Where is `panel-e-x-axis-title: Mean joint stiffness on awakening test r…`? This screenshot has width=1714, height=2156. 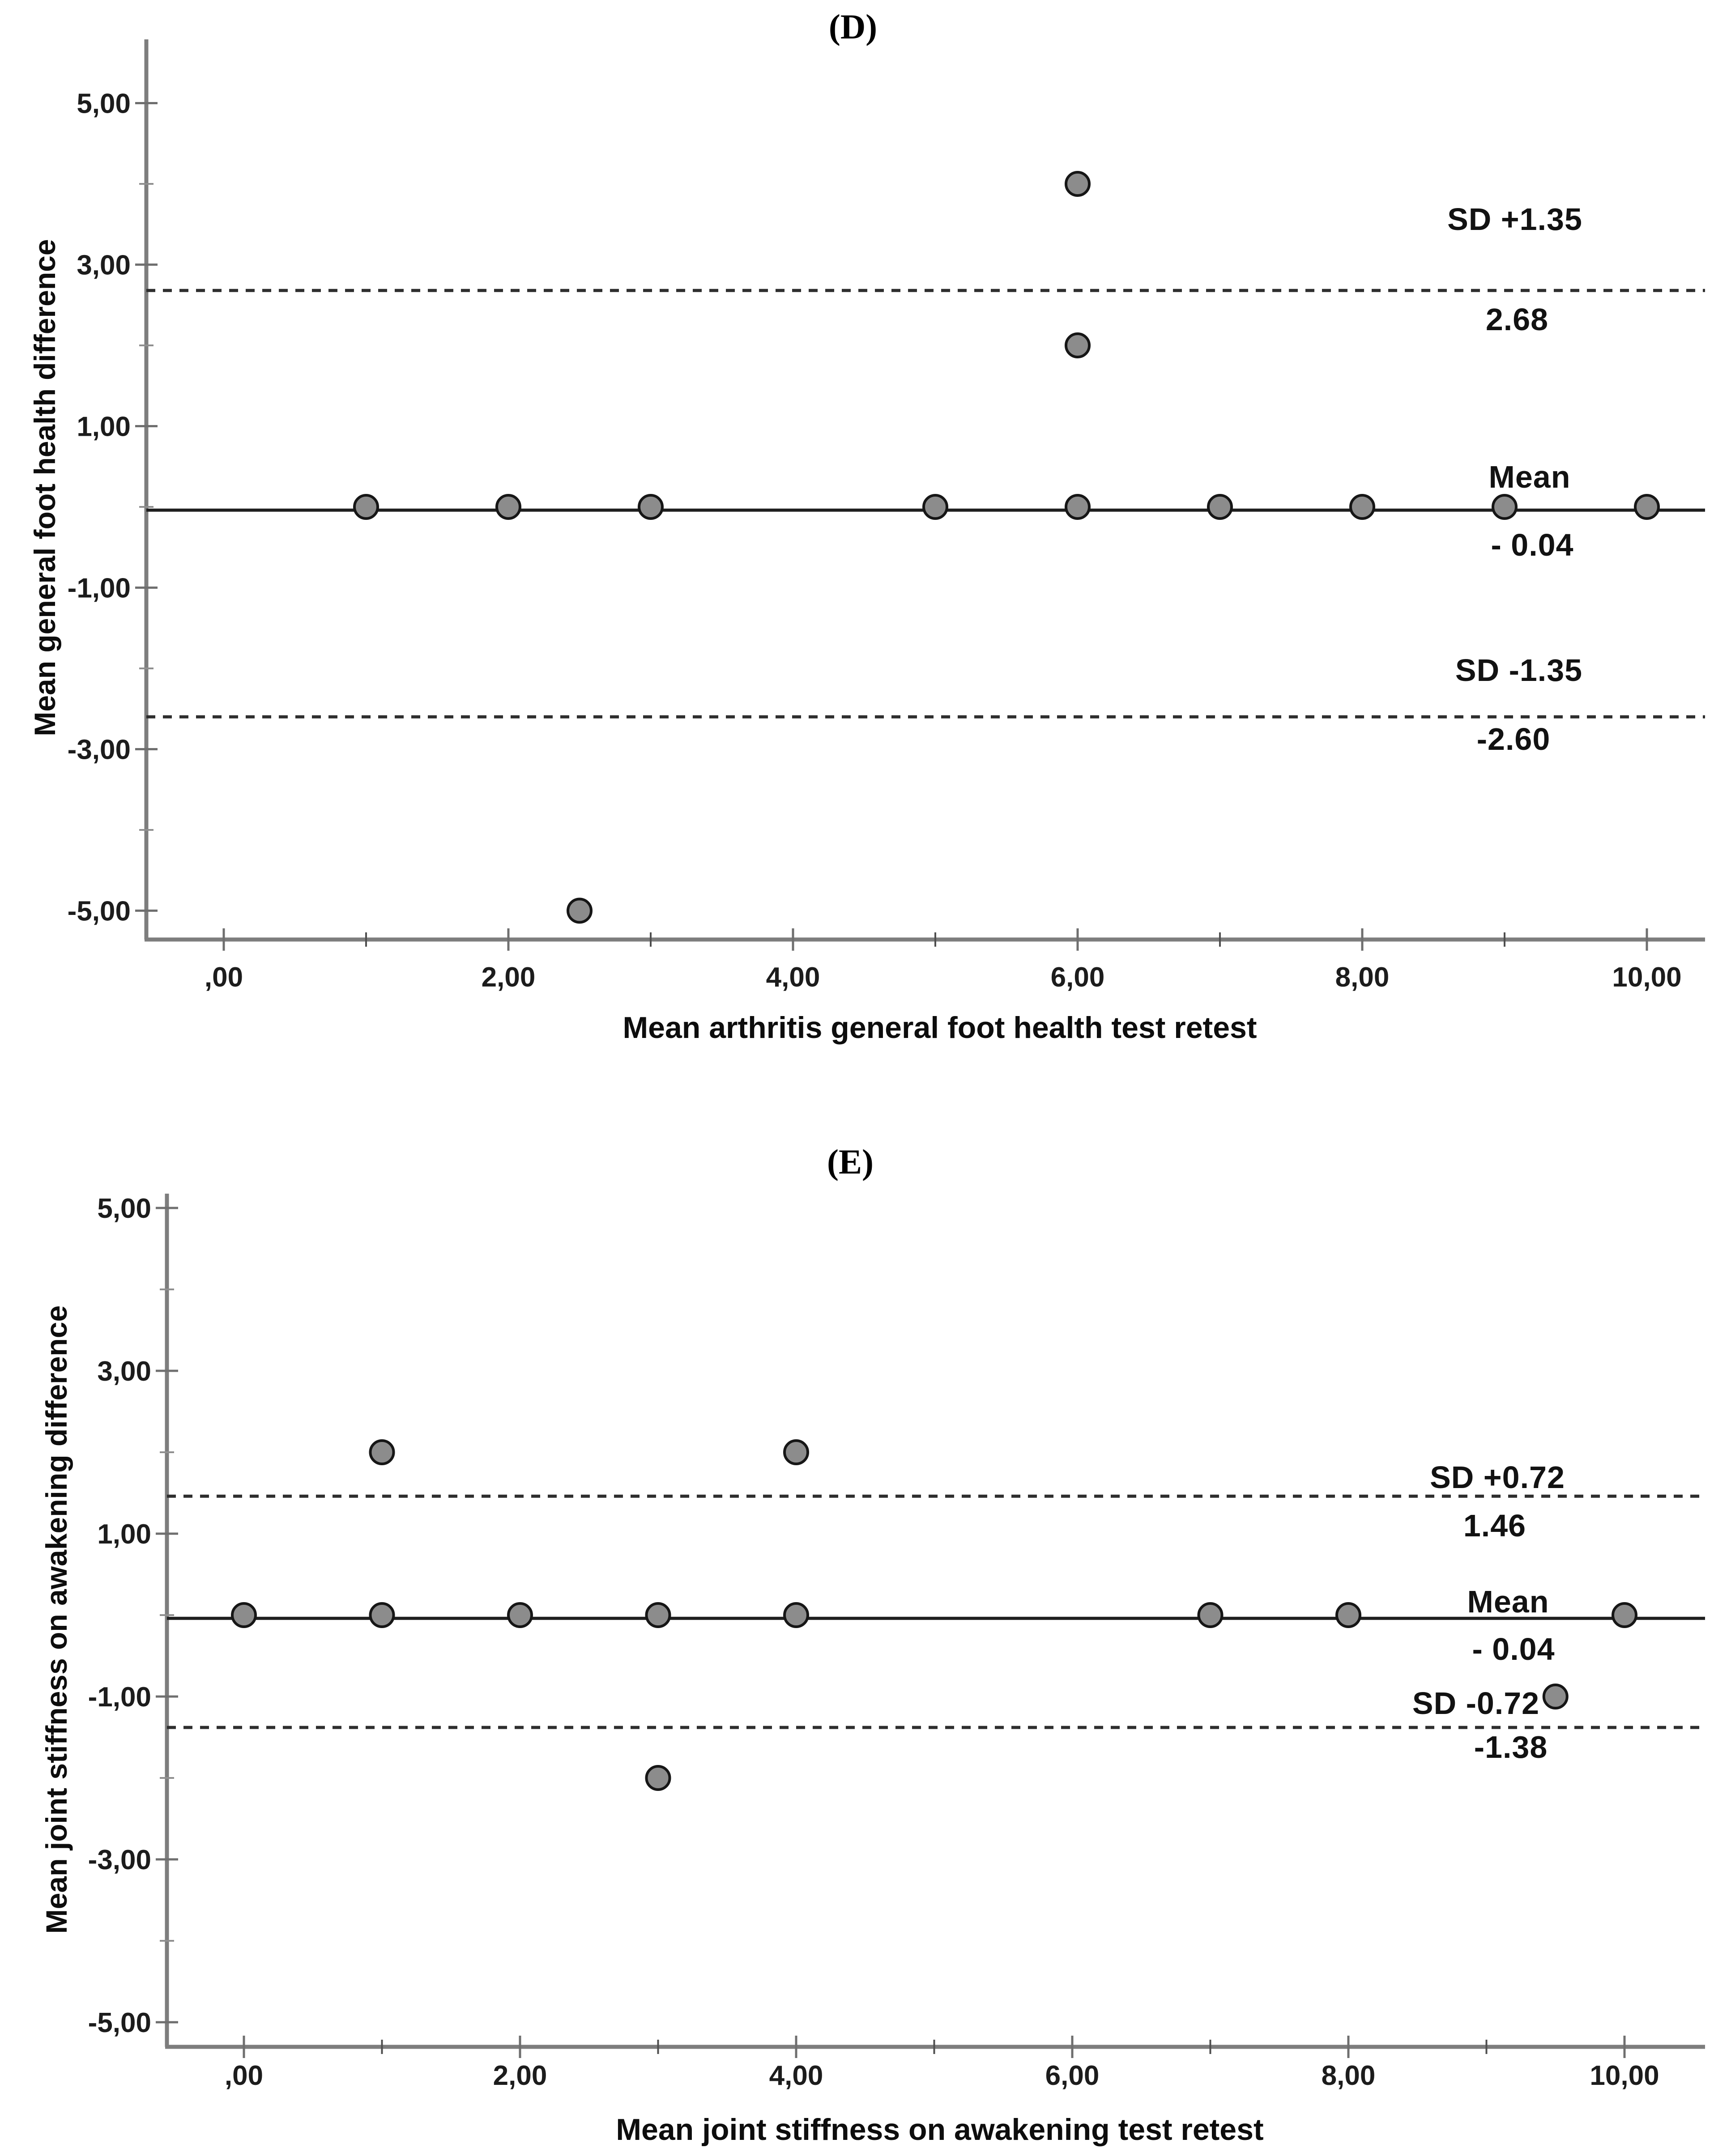 panel-e-x-axis-title: Mean joint stiffness on awakening test r… is located at coordinates (940, 2130).